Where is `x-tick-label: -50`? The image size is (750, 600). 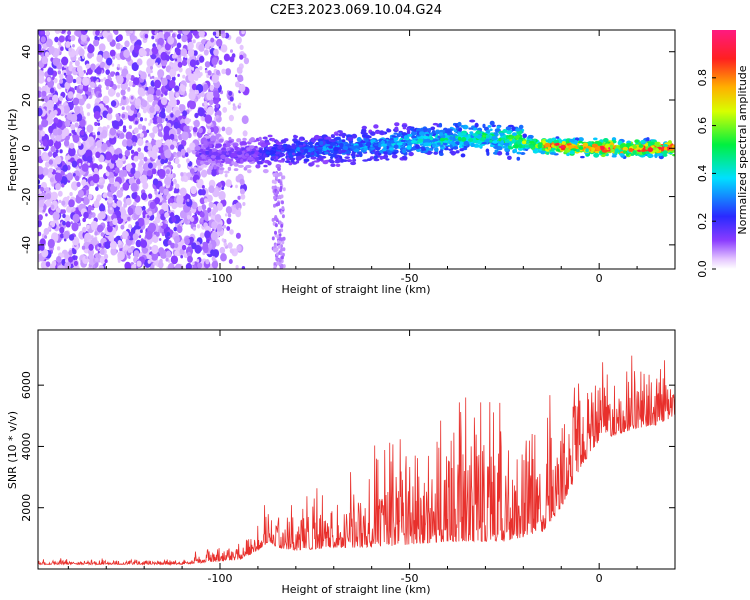
x-tick-label: -50 is located at coordinates (410, 578).